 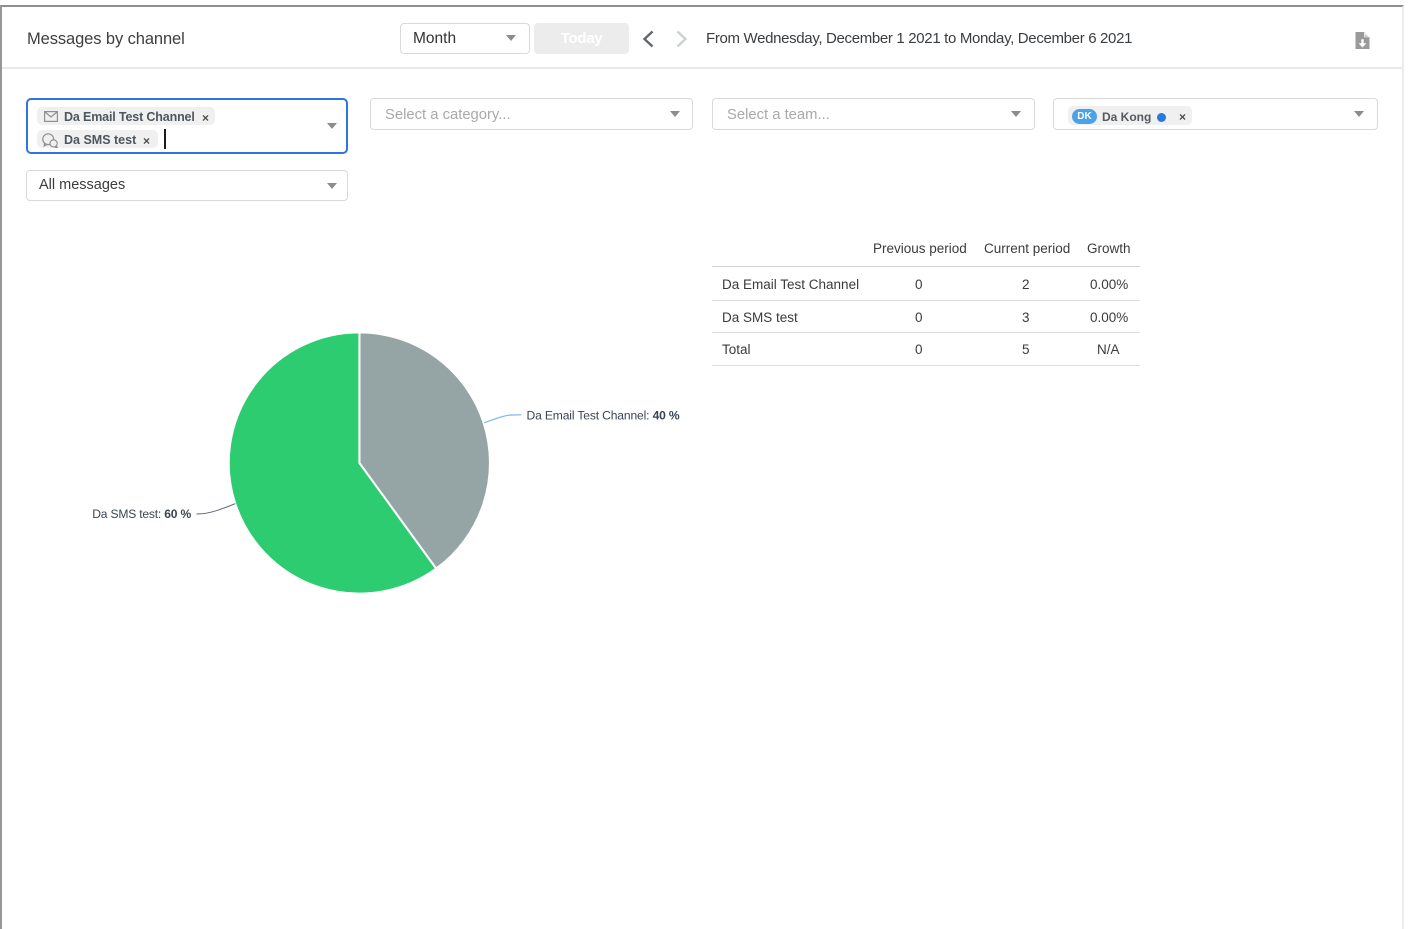 What do you see at coordinates (141, 514) in the screenshot?
I see `svg-text: Da SMS test: 60 %` at bounding box center [141, 514].